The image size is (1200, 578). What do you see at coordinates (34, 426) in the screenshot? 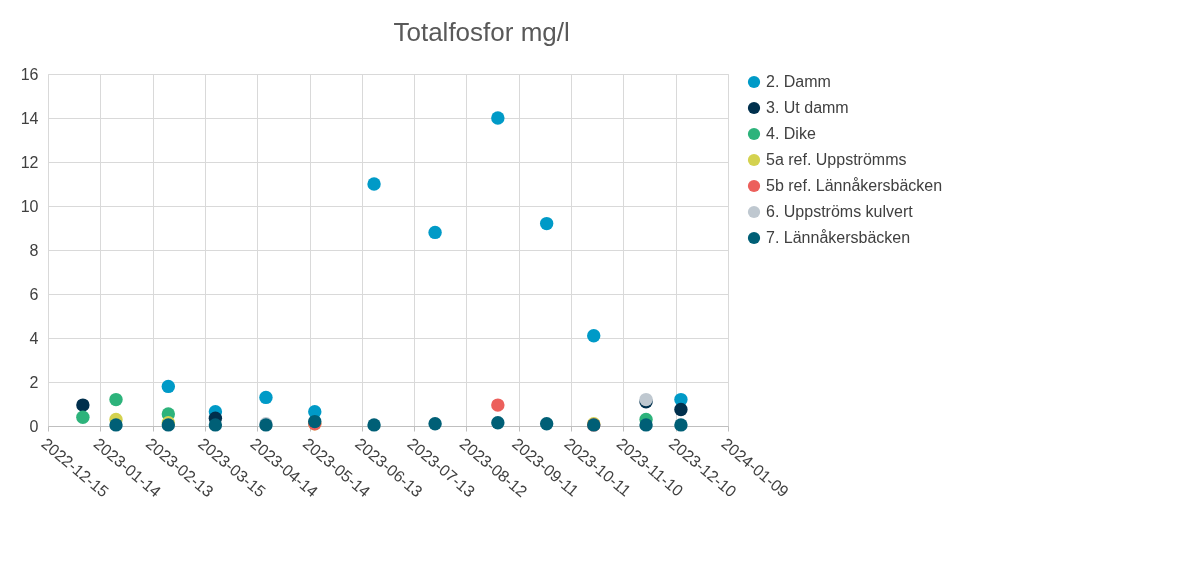
I see `y-tick-label: 0` at bounding box center [34, 426].